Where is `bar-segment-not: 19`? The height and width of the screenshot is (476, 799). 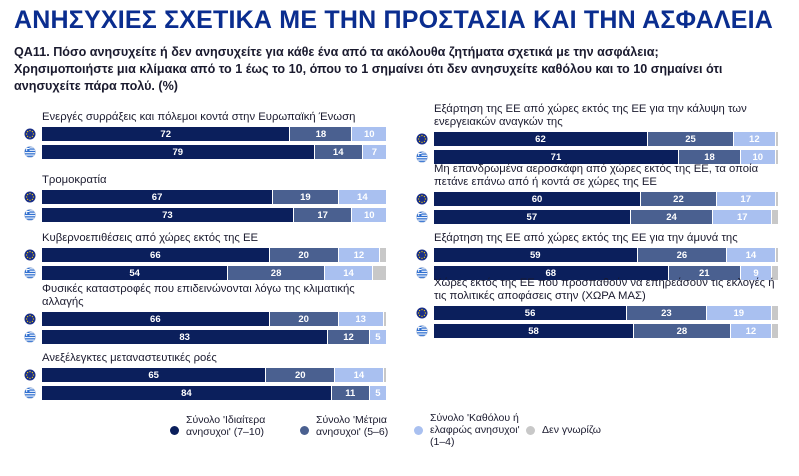 bar-segment-not: 19 is located at coordinates (739, 313).